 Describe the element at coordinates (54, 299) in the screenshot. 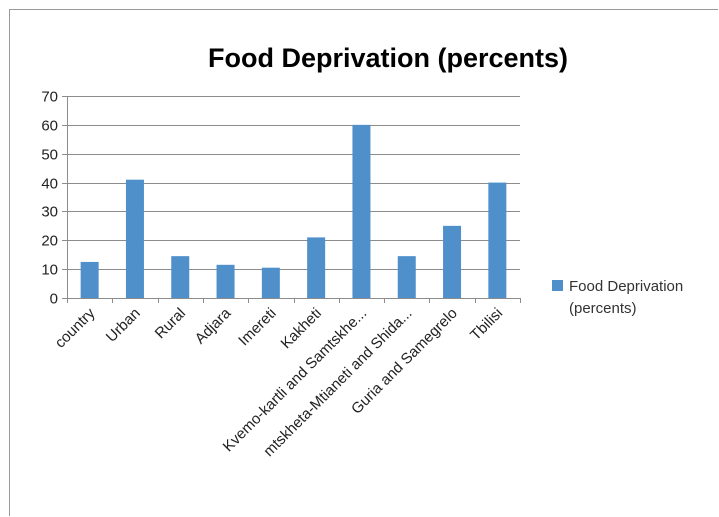

I see `y-tick-label: 0` at that location.